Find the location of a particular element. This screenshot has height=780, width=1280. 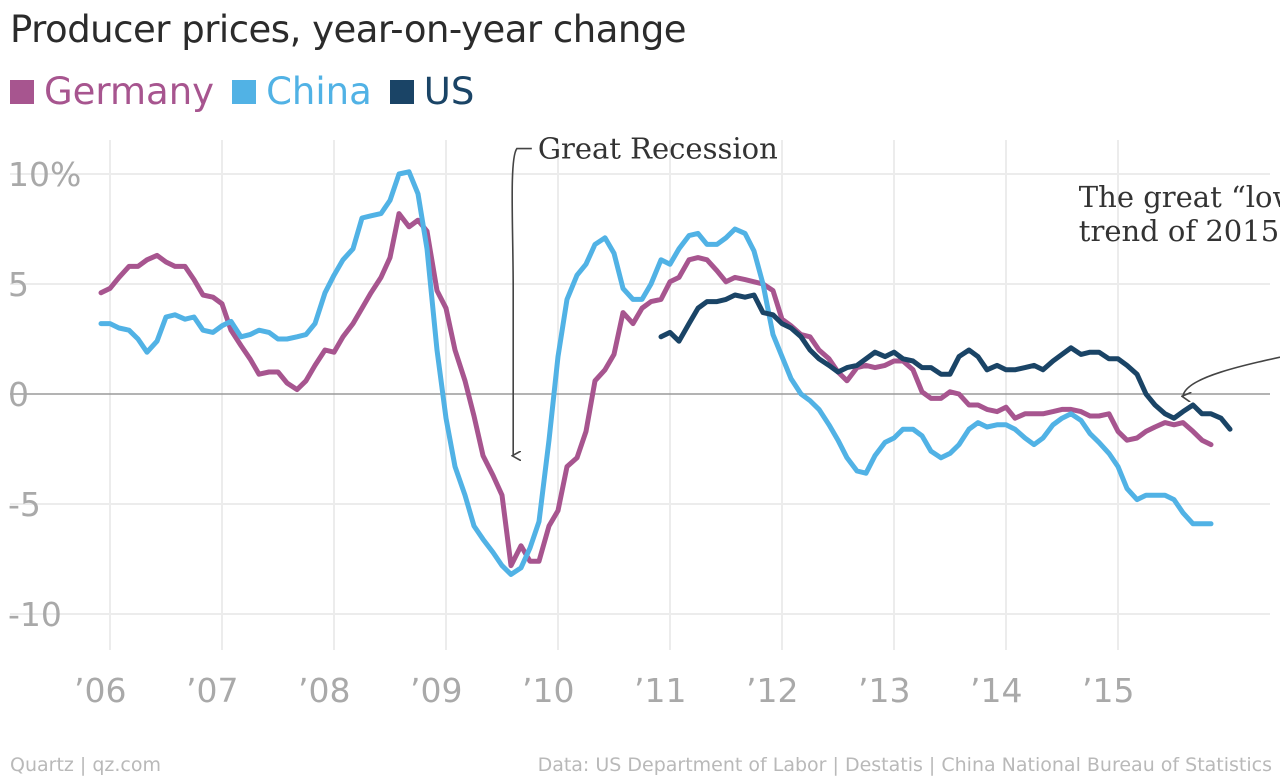

annotation-great-recession-text: Great Recession is located at coordinates (658, 149).